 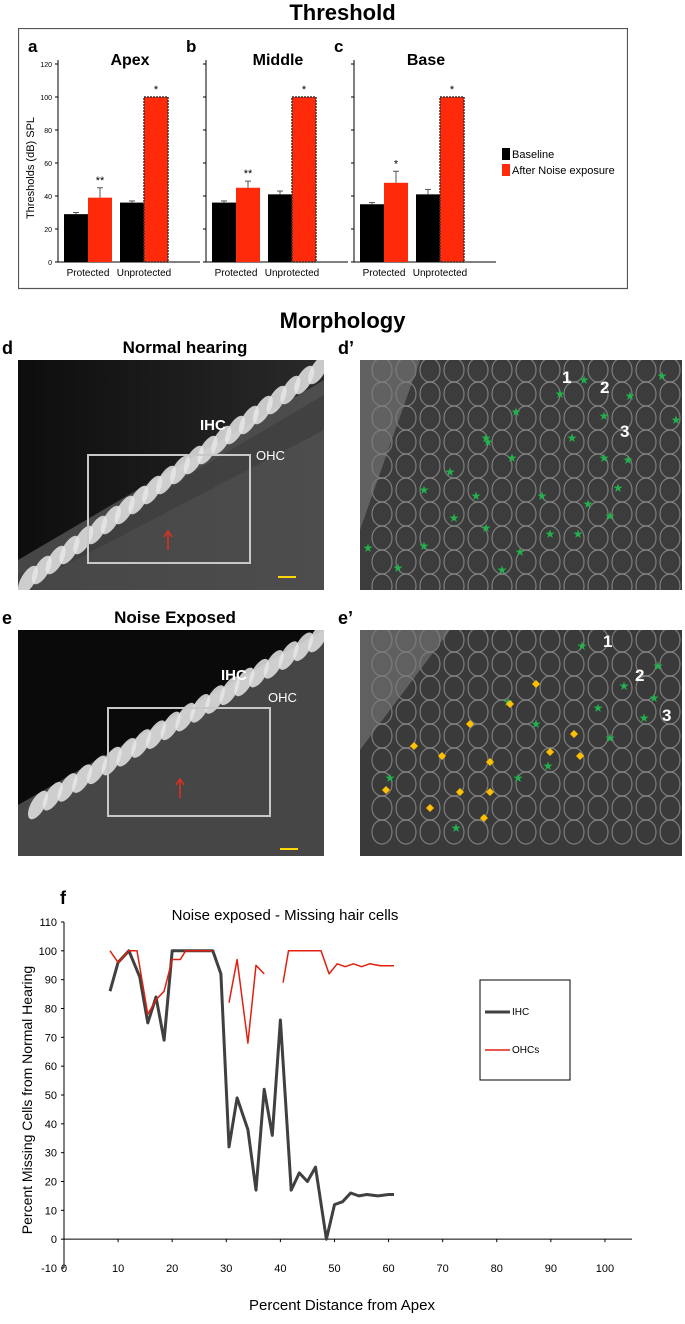 I want to click on micrograph-normal-zoom: ★ ★ ★ ★ ★ ★ ★ ★ ★ ★ ★ ★ ★ ★ ★ ★ ★ ★ ★ ★ ★ ★ ★ ★ ★ ★ ★ ★ ★ 1 2 3, so click(x=521, y=475).